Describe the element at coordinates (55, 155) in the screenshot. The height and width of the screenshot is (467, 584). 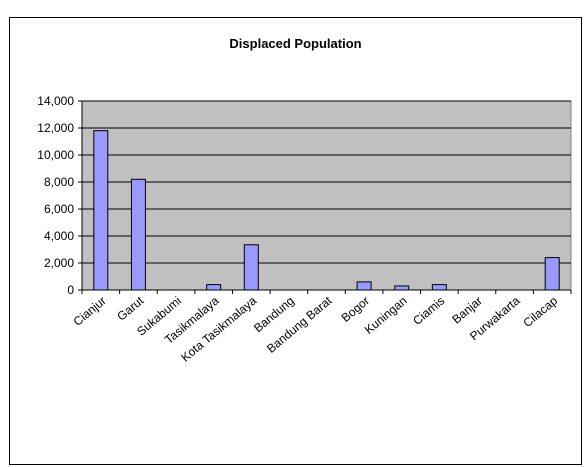
I see `y-tick-label: 10,000` at that location.